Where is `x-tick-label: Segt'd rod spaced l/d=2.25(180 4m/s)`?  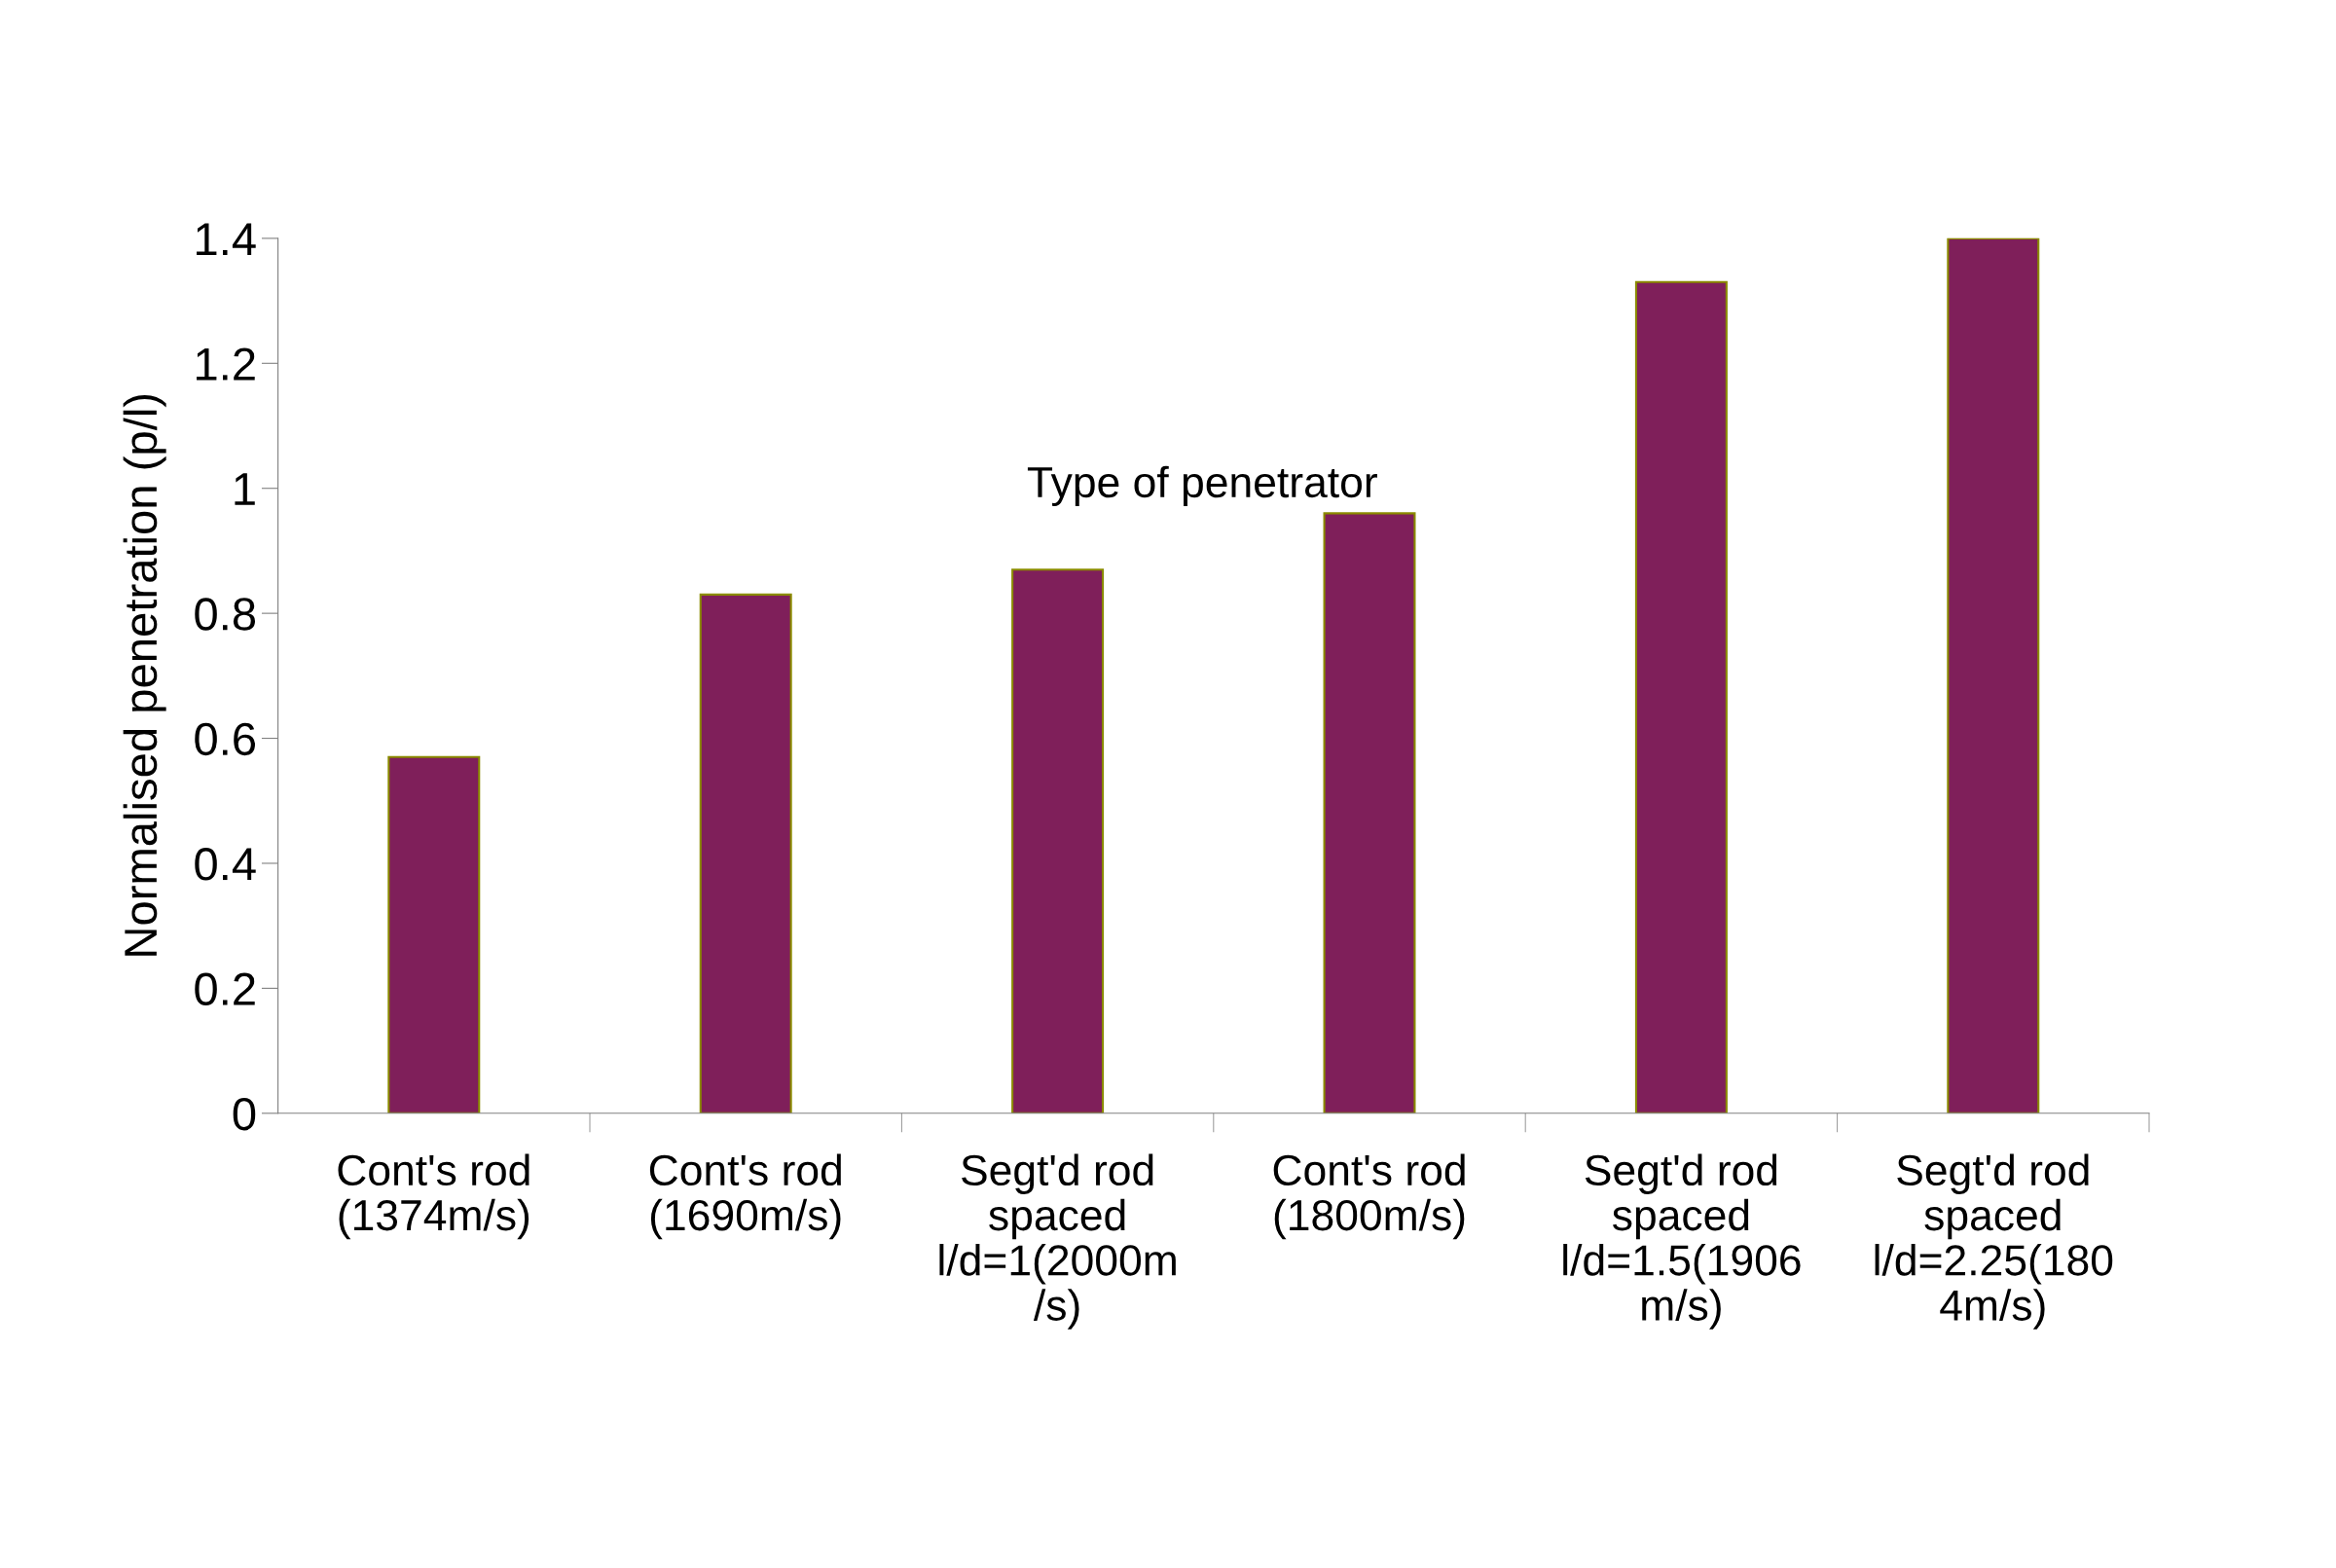
x-tick-label: Segt'd rod spaced l/d=2.25(180 4m/s) is located at coordinates (1994, 1241).